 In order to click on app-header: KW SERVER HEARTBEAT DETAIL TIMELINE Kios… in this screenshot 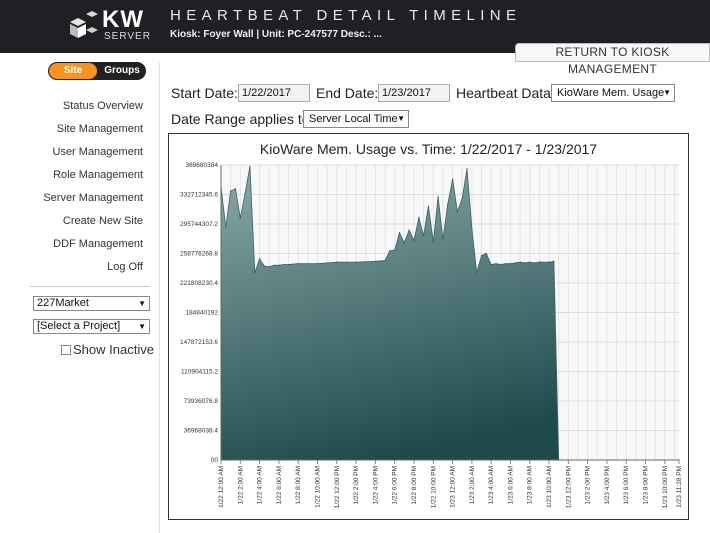, I will do `click(355, 26)`.